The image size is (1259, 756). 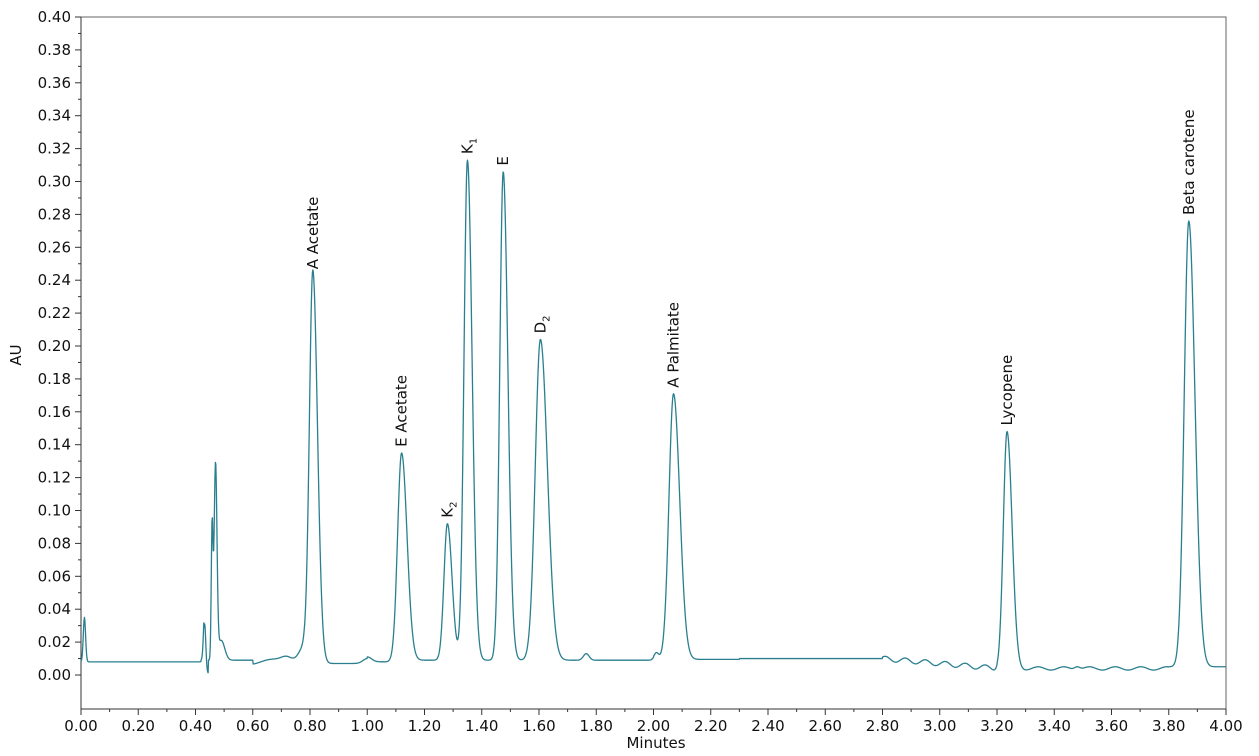 I want to click on x-tick-label: 1.60, so click(x=538, y=726).